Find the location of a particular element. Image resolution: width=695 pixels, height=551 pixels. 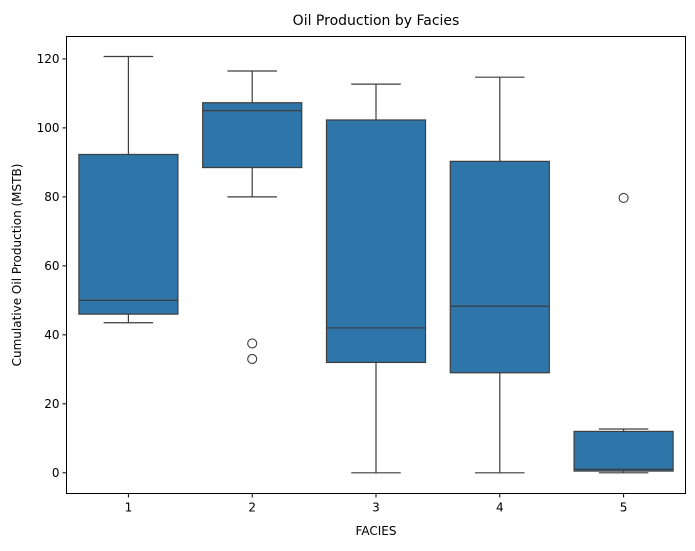

x-tick-label: 3 is located at coordinates (376, 508).